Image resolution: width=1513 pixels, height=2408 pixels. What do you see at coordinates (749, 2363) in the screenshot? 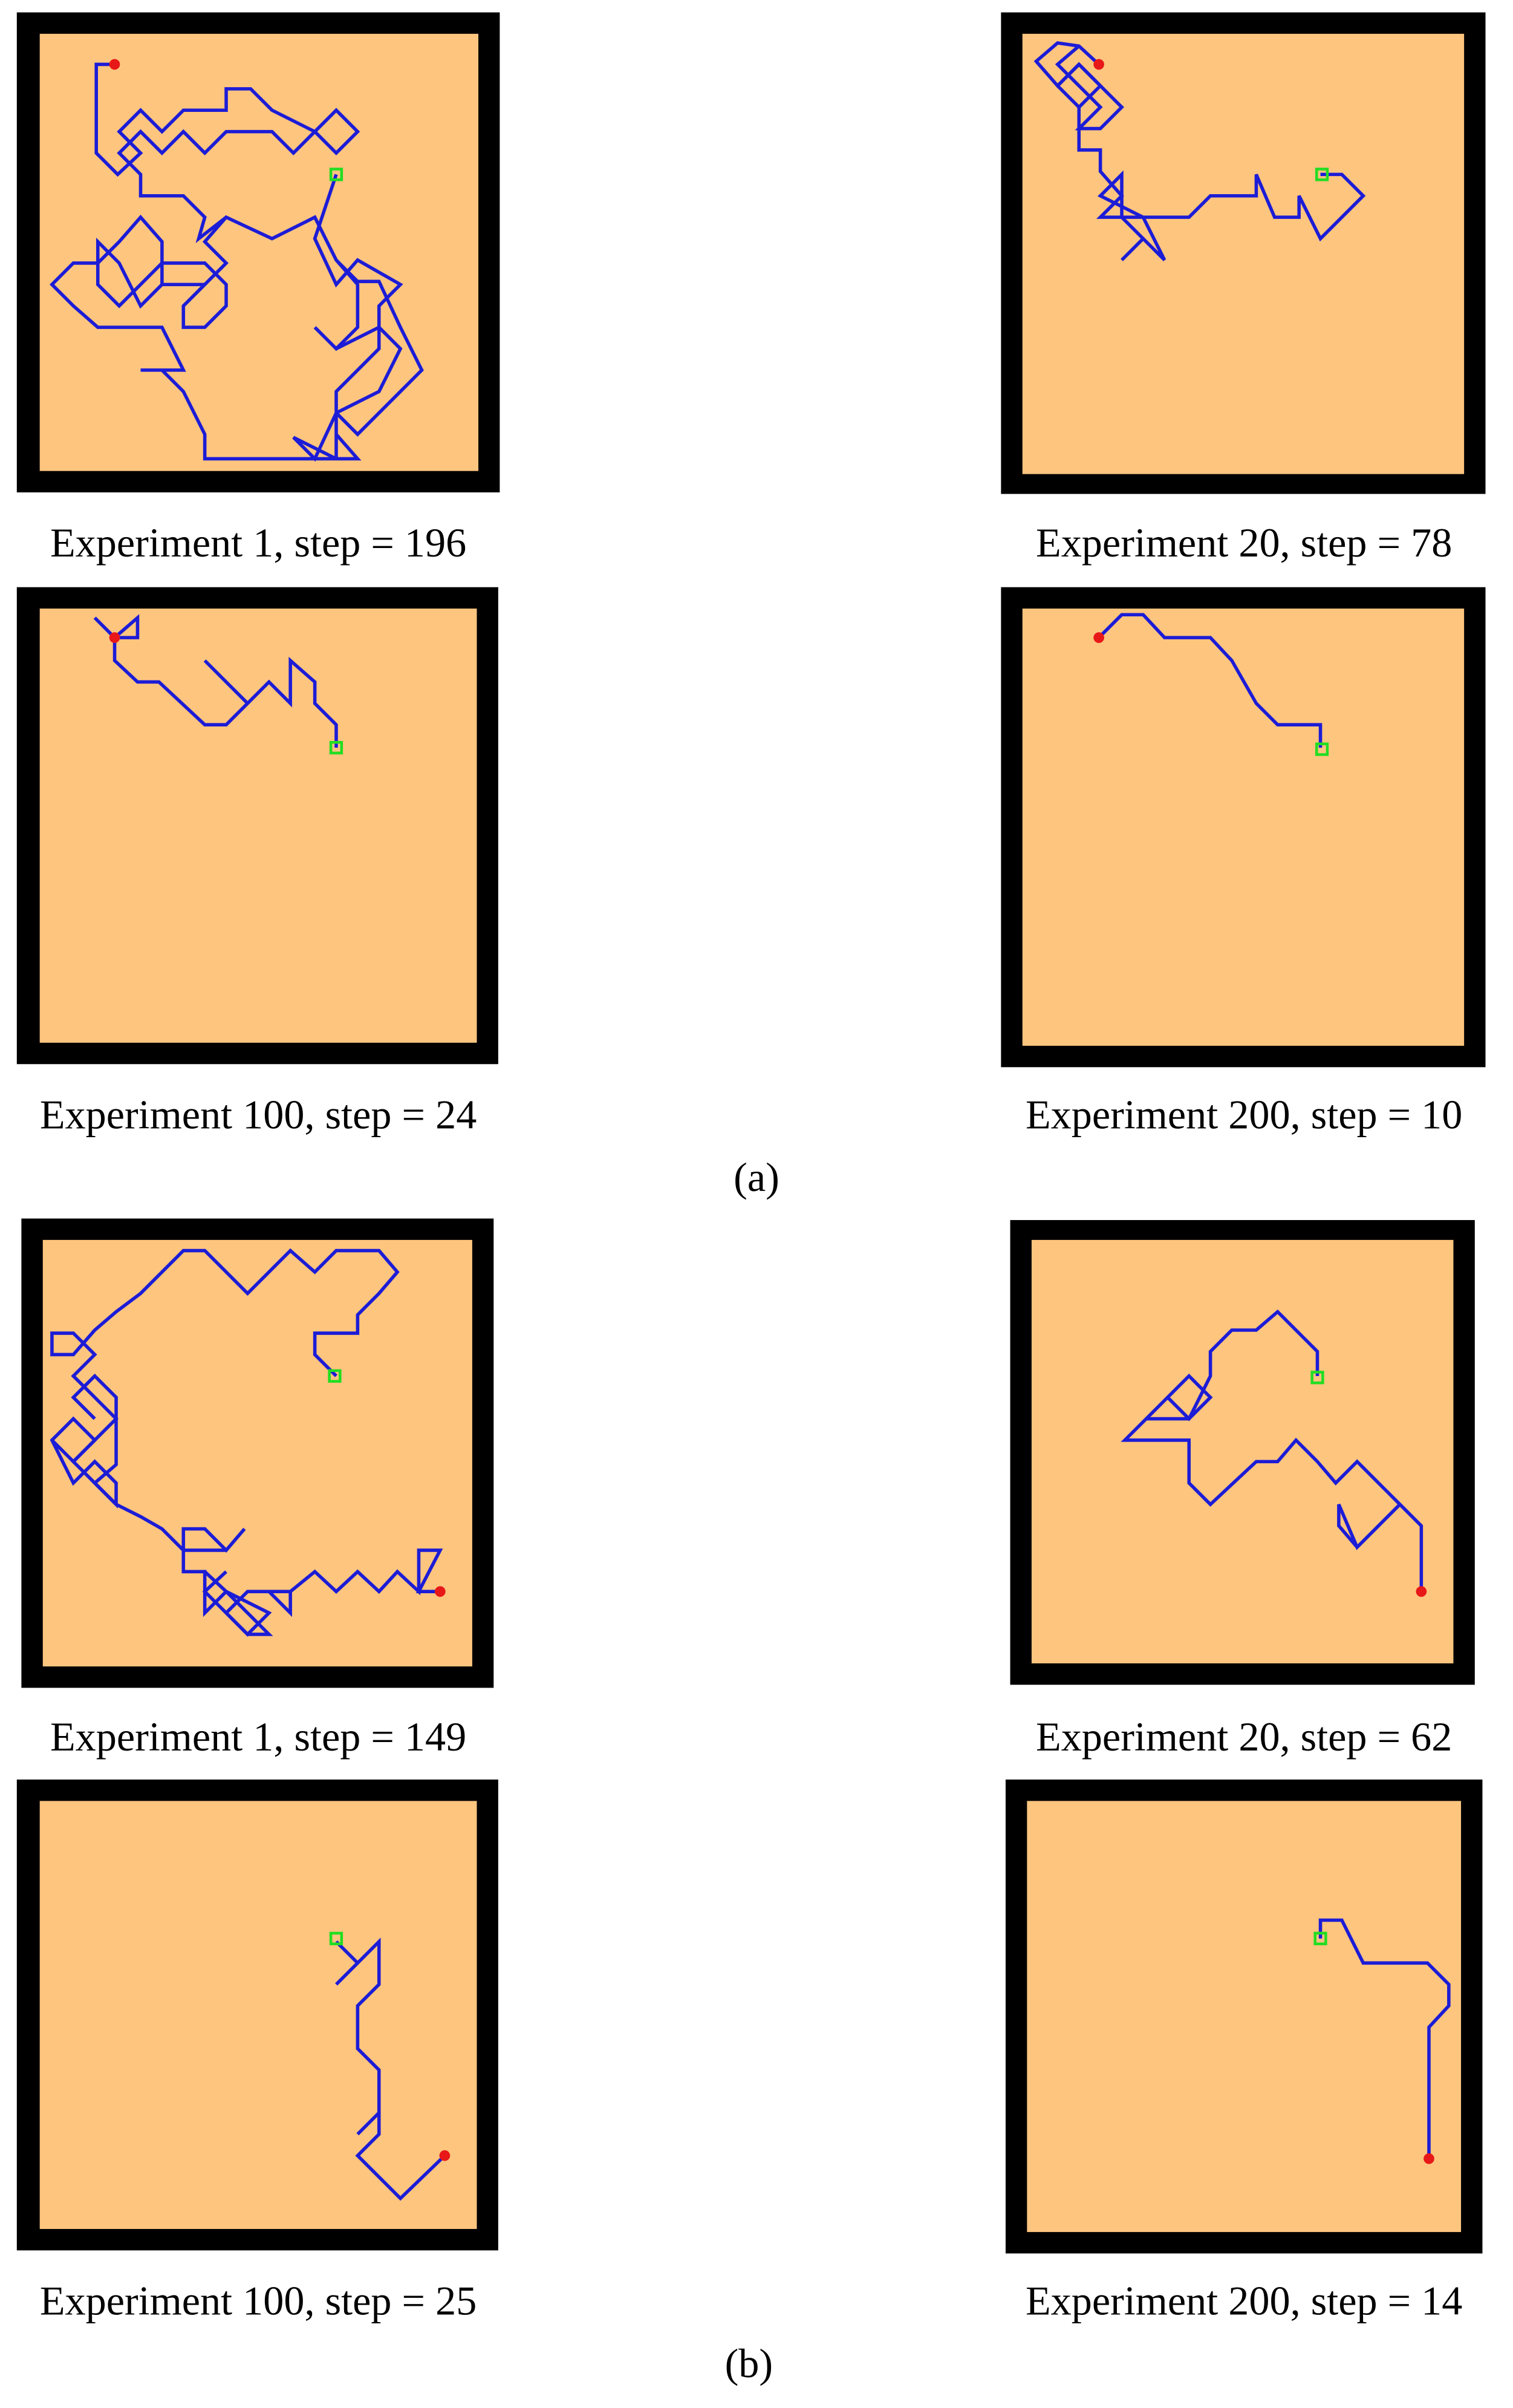
I see `group-label: (b)` at bounding box center [749, 2363].